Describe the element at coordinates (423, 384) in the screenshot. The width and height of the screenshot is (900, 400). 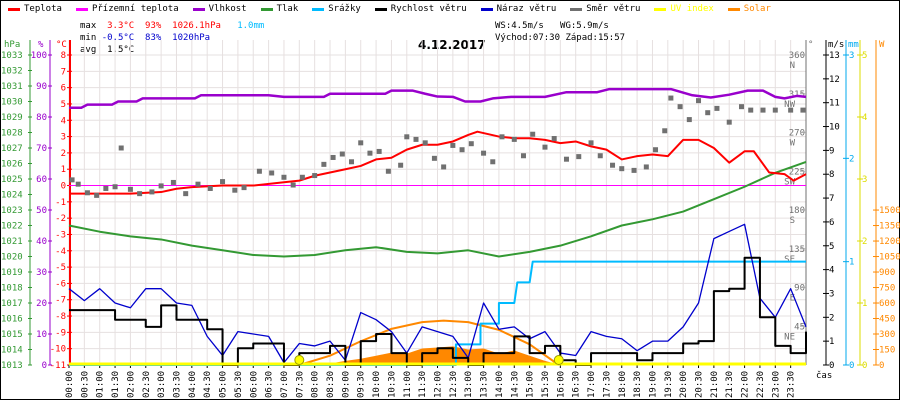
I see `x-tick-label: 11:30` at that location.